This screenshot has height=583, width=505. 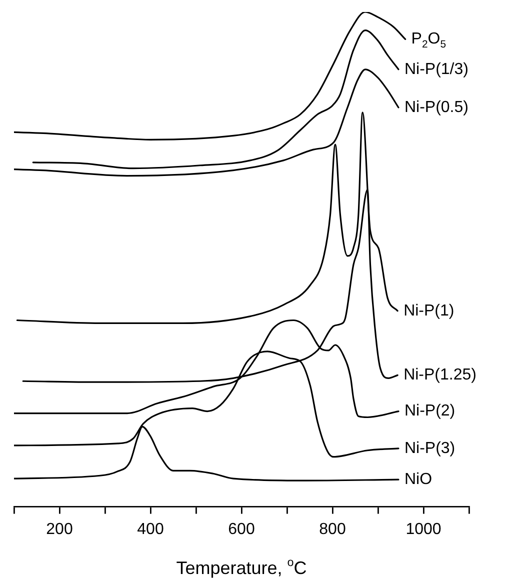 I want to click on x-tick-label: 800, so click(x=332, y=529).